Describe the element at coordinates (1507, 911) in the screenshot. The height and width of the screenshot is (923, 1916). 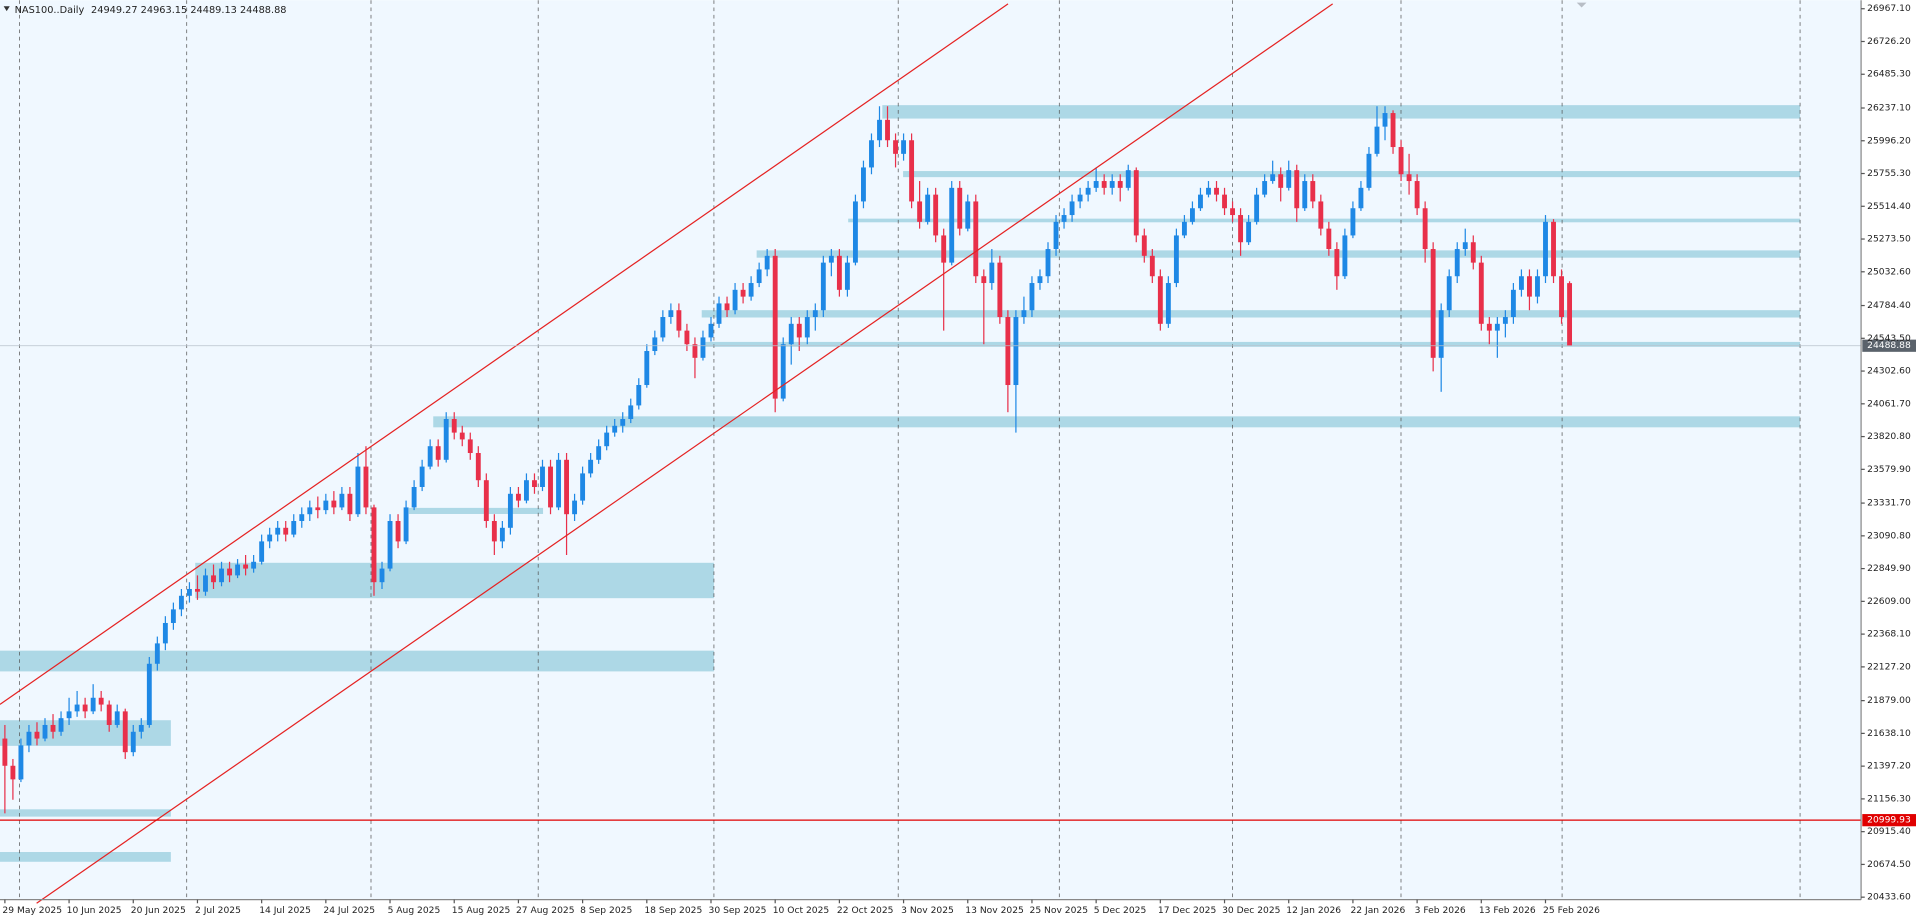
I see `x-tick-label: 13 Feb 2026` at that location.